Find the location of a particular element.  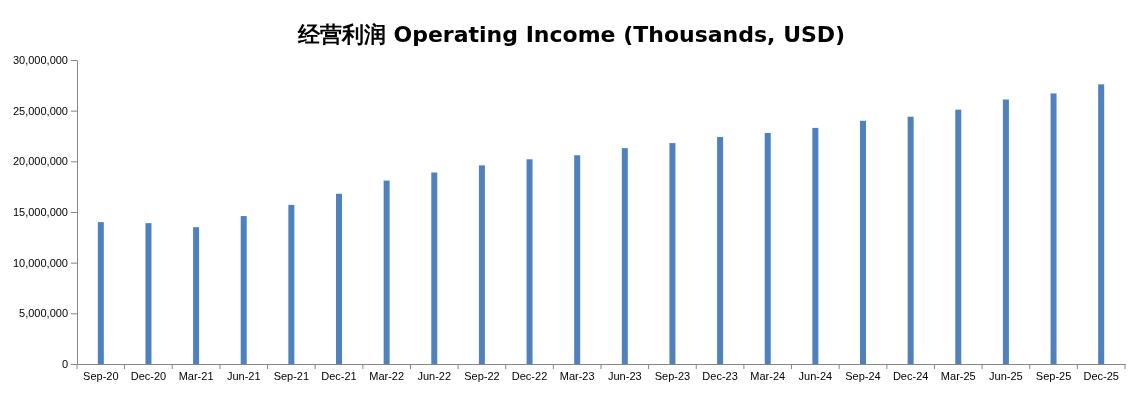

x-tick-label: Sep-25 is located at coordinates (1053, 375).